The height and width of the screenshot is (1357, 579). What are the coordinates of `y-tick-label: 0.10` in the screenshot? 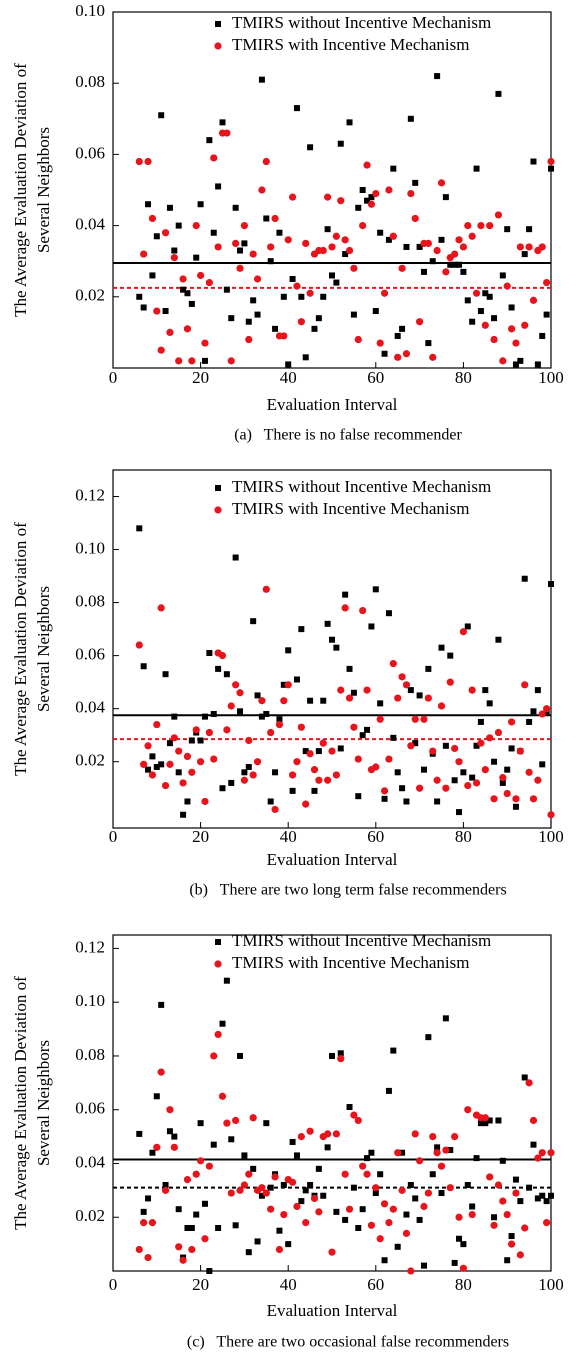 It's located at (90, 10).